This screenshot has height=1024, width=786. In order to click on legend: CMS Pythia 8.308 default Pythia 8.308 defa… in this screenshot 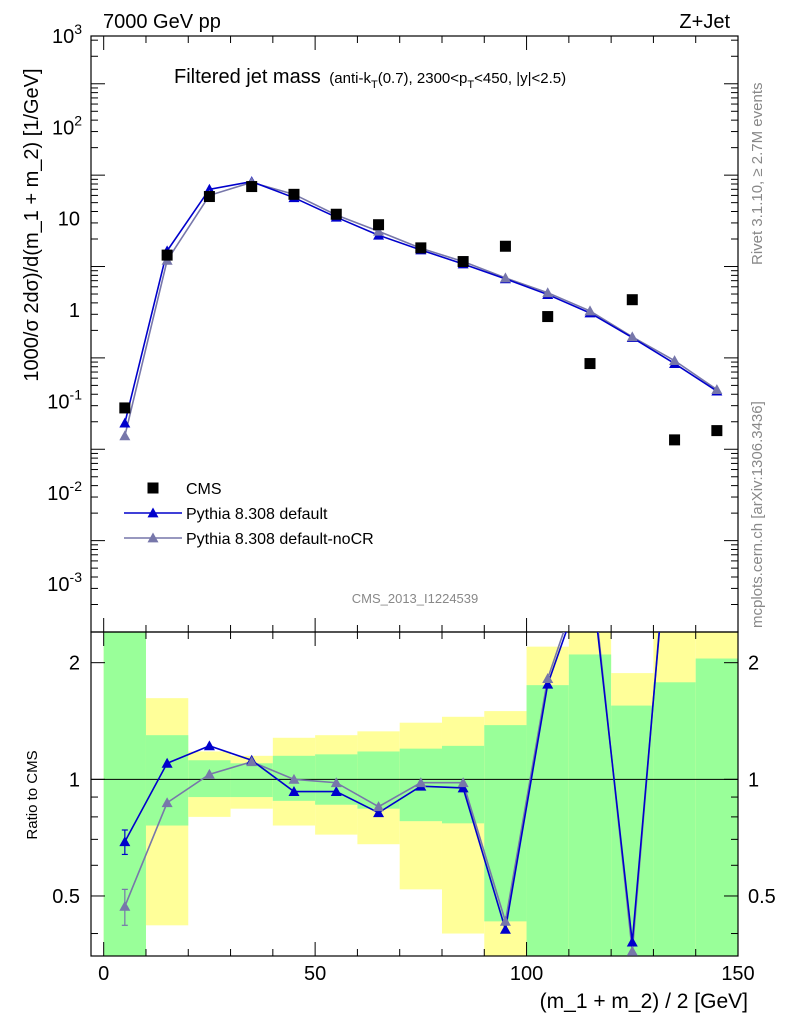, I will do `click(249, 514)`.